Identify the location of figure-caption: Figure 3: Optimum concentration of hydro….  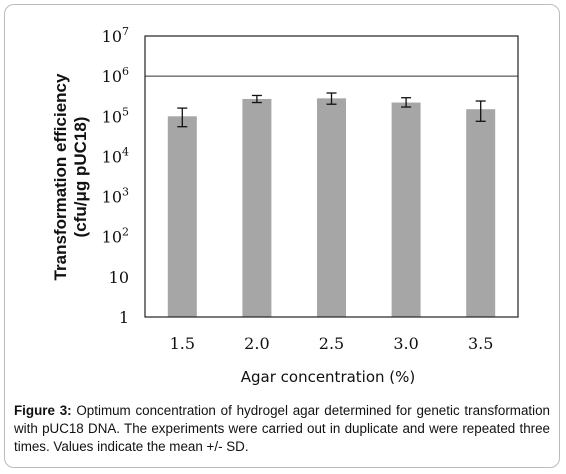
(282, 429).